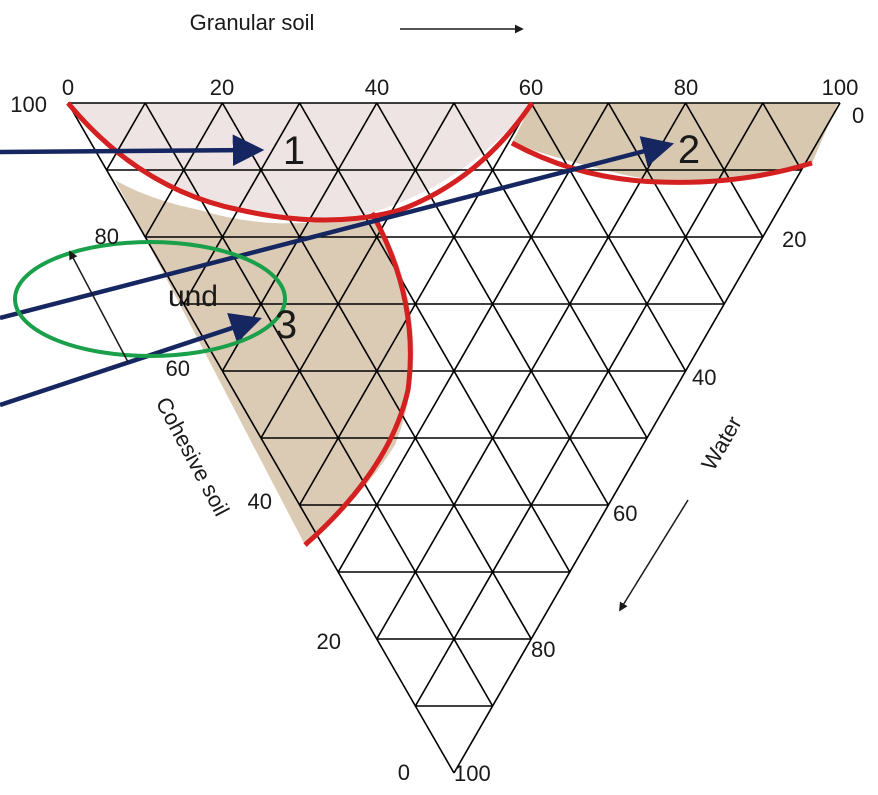  What do you see at coordinates (531, 87) in the screenshot?
I see `granular-tick-60: 60` at bounding box center [531, 87].